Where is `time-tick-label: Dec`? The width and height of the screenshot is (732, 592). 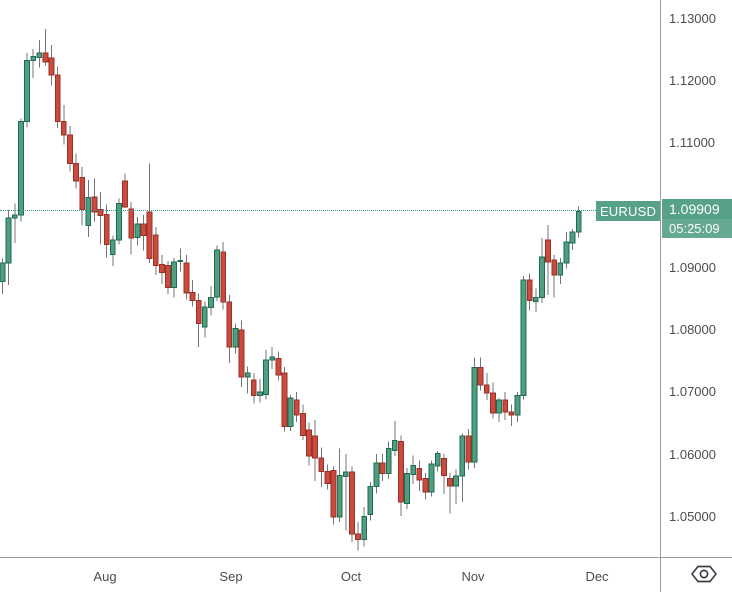 time-tick-label: Dec is located at coordinates (597, 576).